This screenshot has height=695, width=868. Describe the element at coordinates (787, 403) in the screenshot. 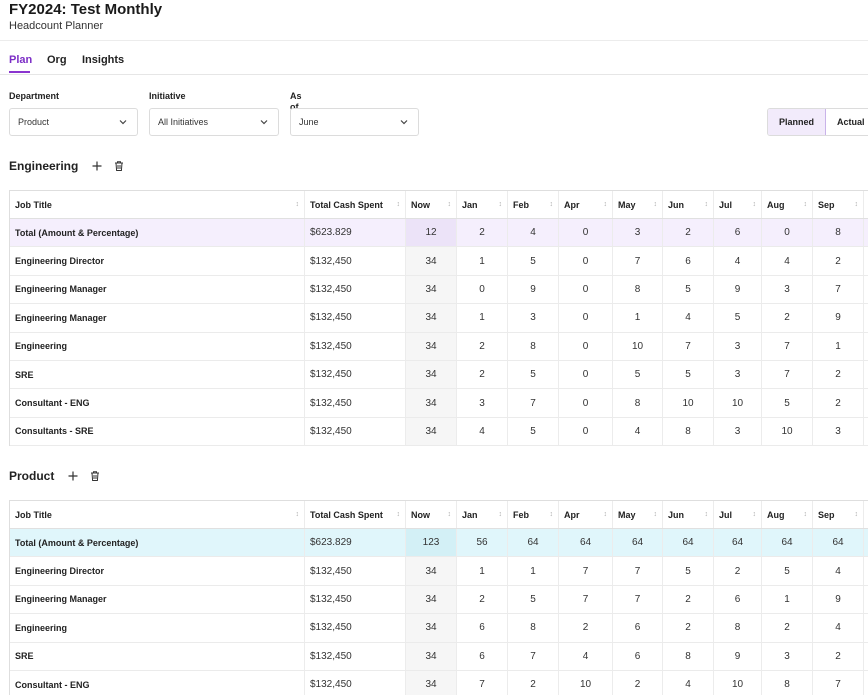

I see `month-cell-aug: 5` at that location.